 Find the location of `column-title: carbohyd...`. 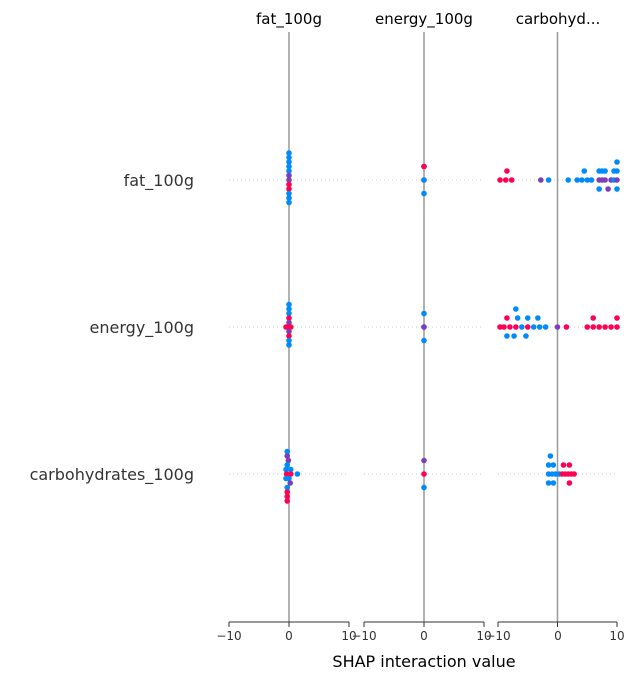

column-title: carbohyd... is located at coordinates (558, 19).